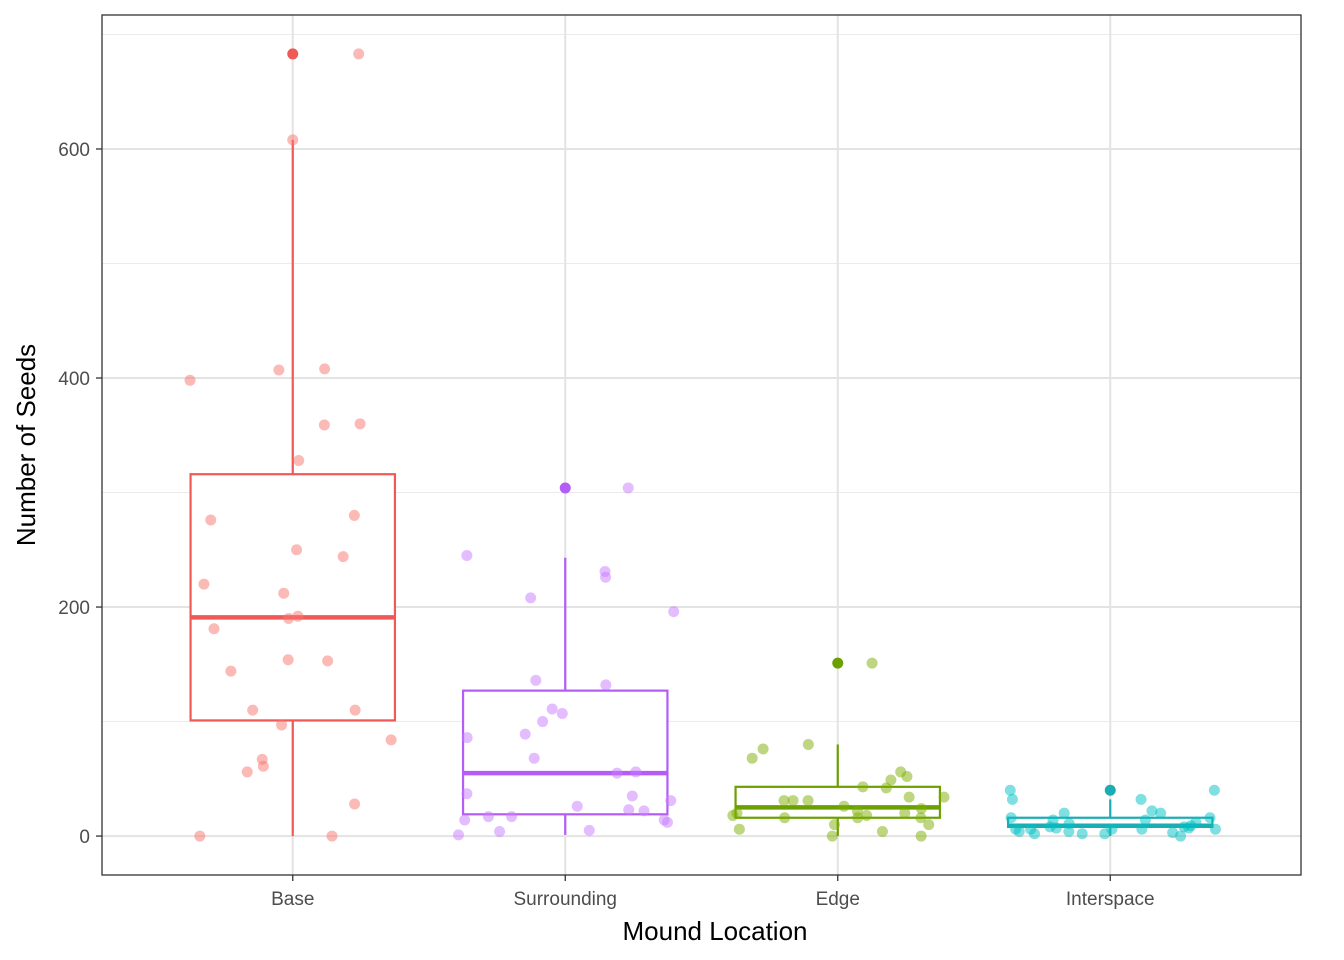 The image size is (1344, 960). Describe the element at coordinates (26, 445) in the screenshot. I see `y-axis-title: Number of Seeds` at that location.